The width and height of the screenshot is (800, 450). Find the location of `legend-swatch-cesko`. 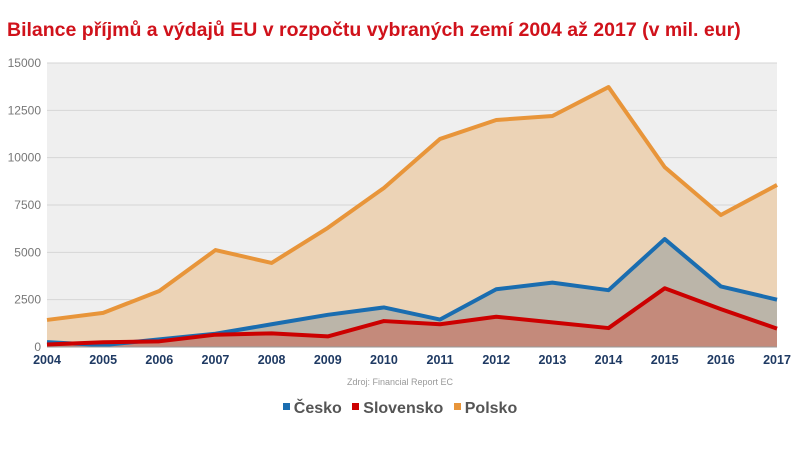

legend-swatch-cesko is located at coordinates (286, 407).